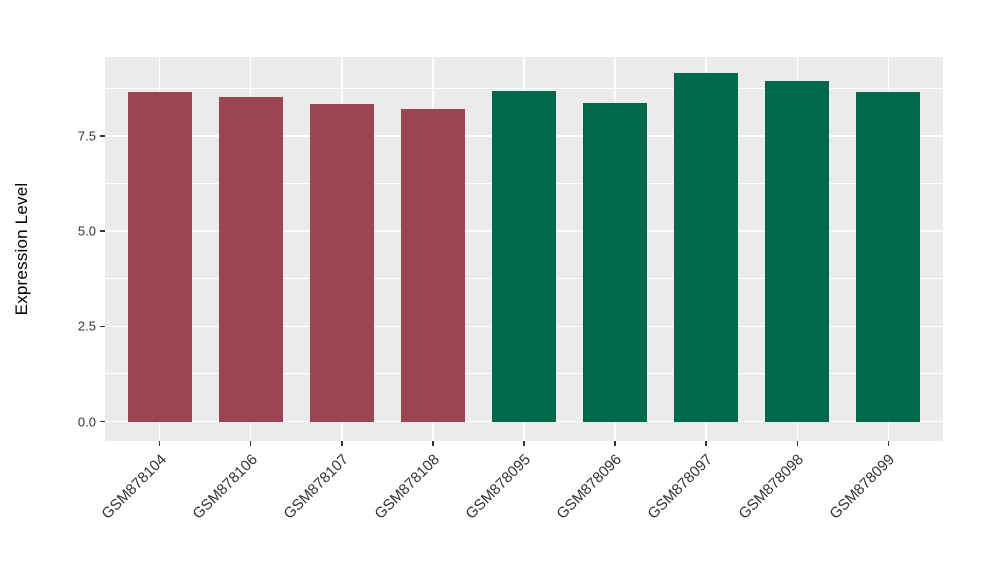  I want to click on y-tick-label: 2.5, so click(86, 326).